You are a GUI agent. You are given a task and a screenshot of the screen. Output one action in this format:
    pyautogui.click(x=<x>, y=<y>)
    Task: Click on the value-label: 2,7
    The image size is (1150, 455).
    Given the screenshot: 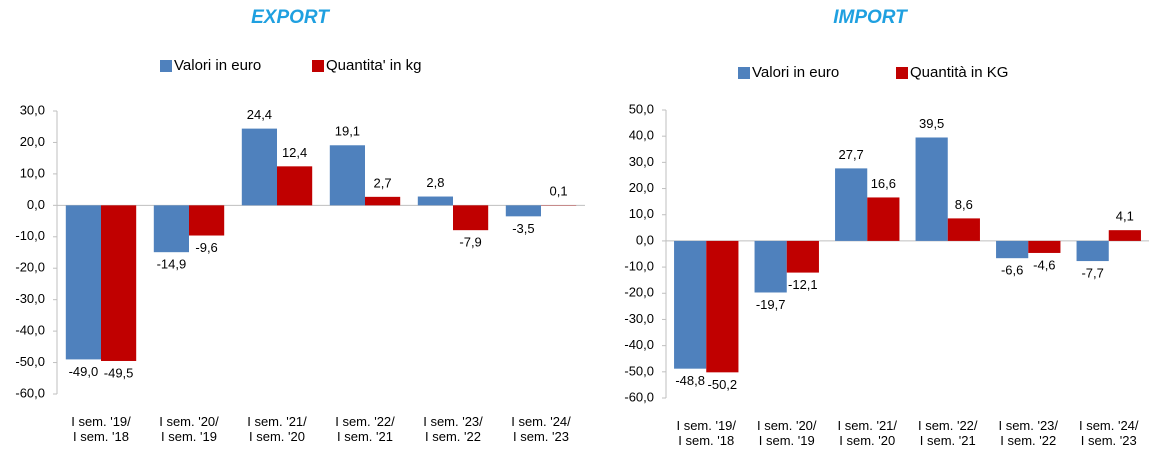 What is the action you would take?
    pyautogui.click(x=383, y=182)
    